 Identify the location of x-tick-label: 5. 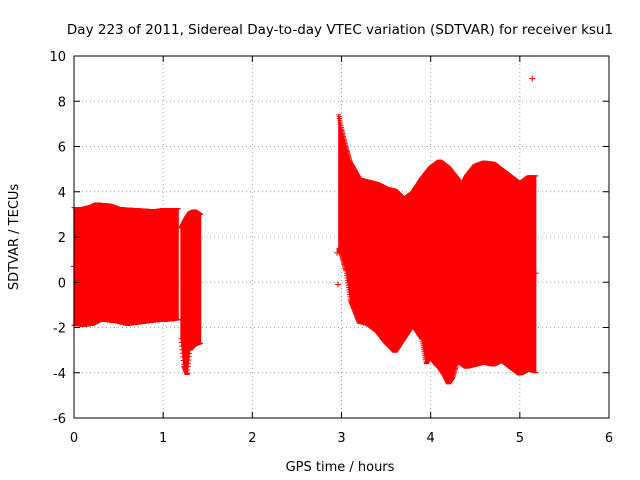
(520, 438).